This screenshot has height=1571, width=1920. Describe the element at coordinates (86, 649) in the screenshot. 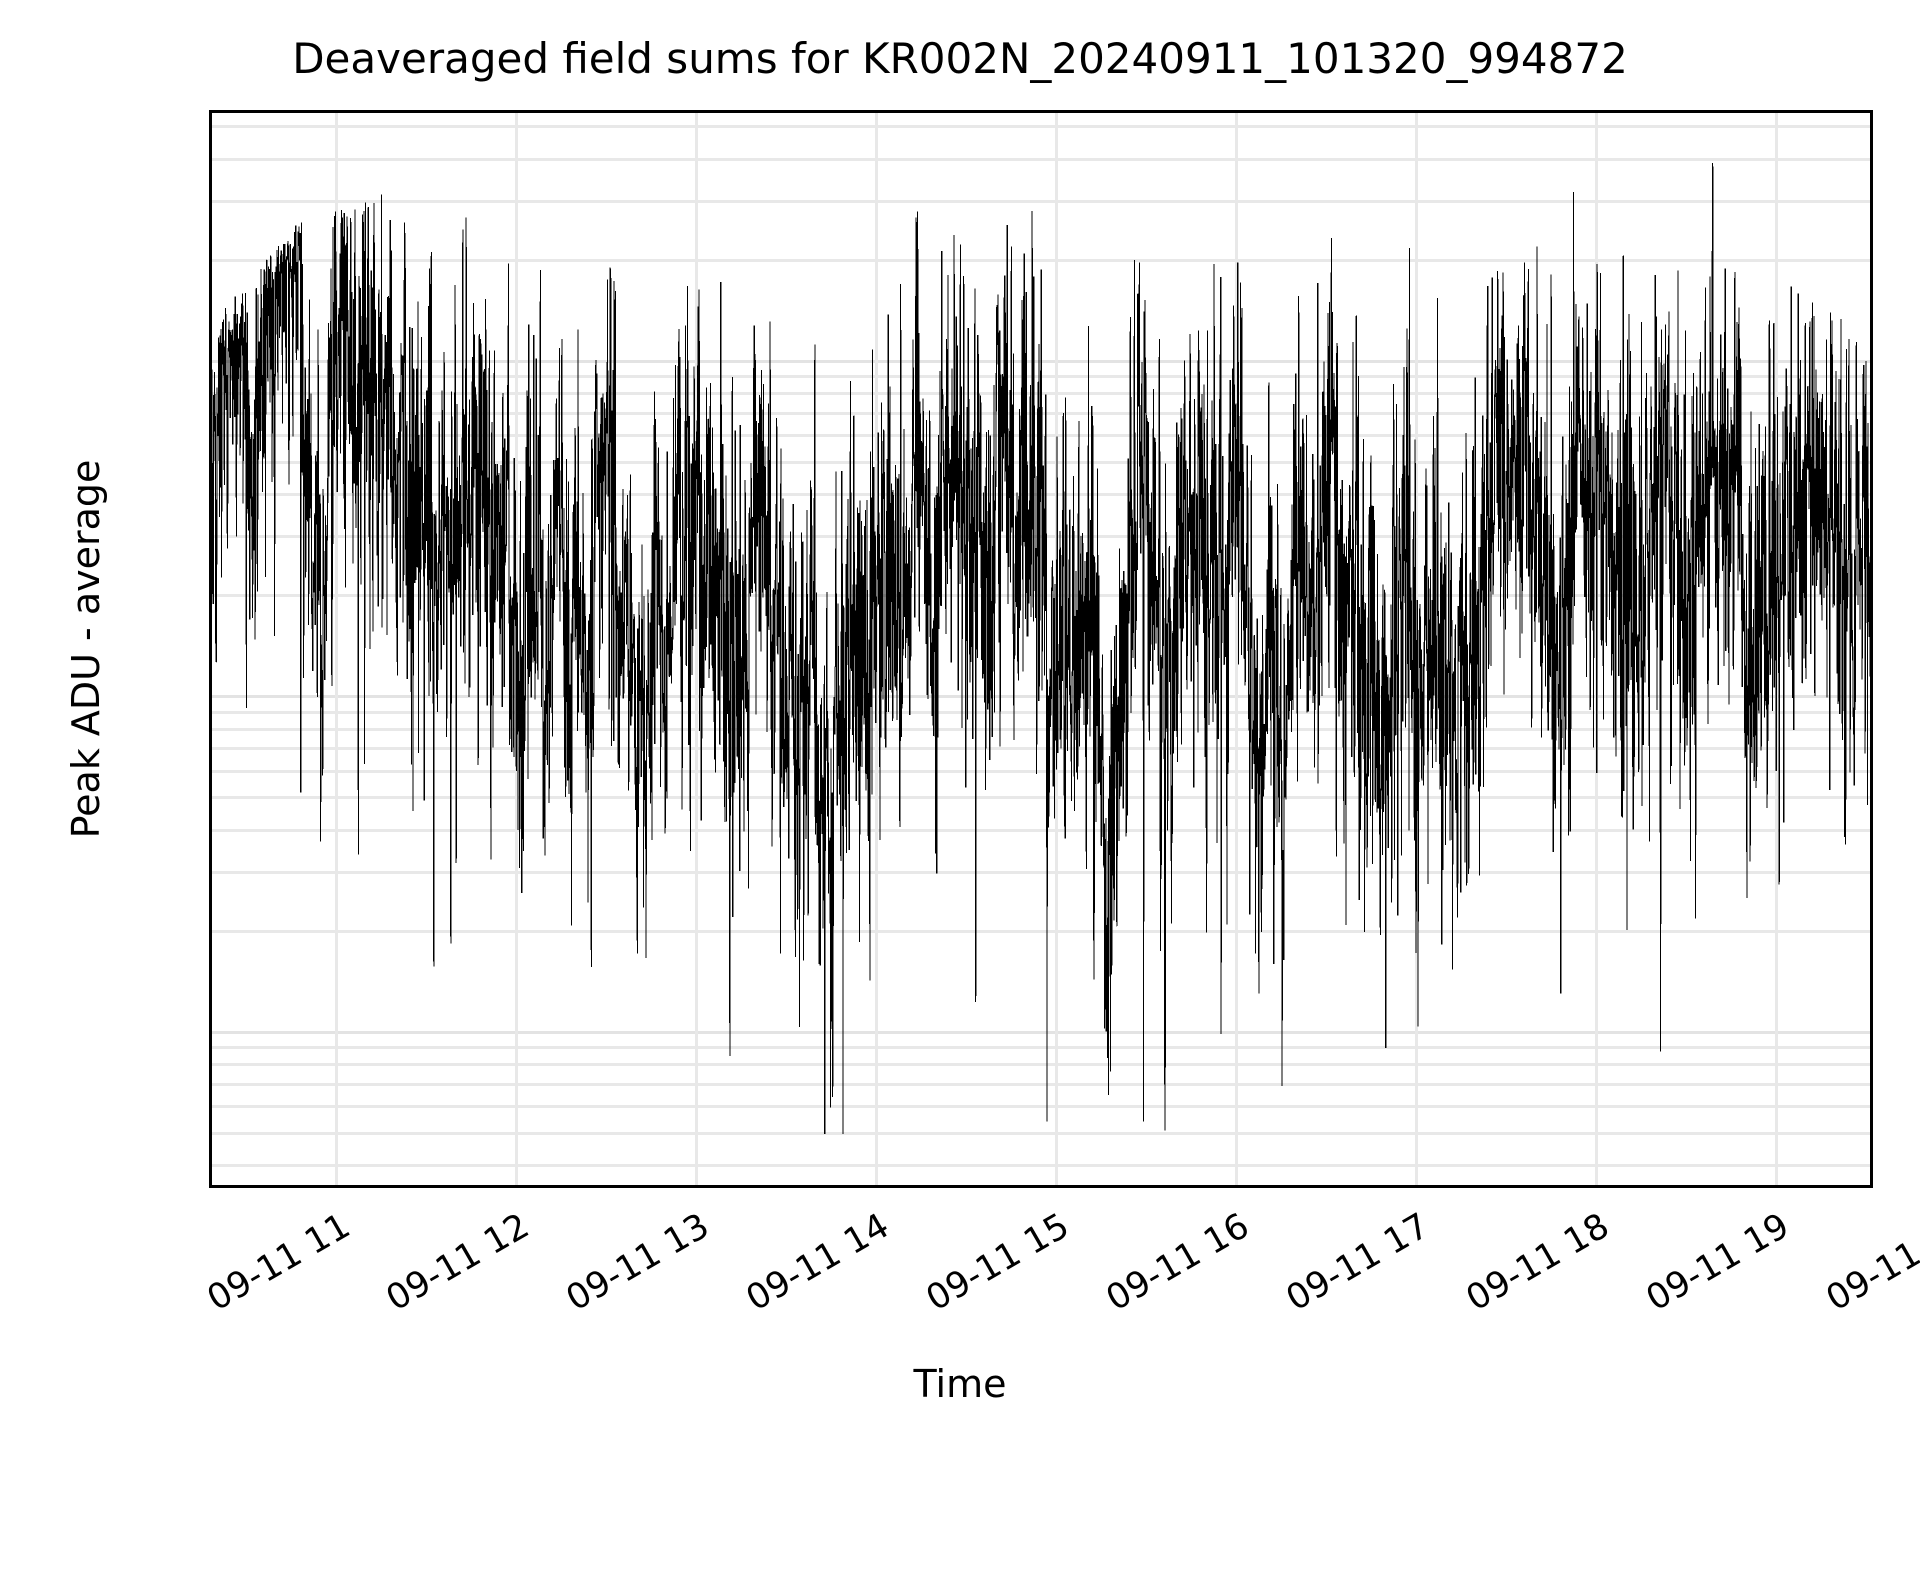

I see `y-axis-label: Peak ADU - average` at that location.